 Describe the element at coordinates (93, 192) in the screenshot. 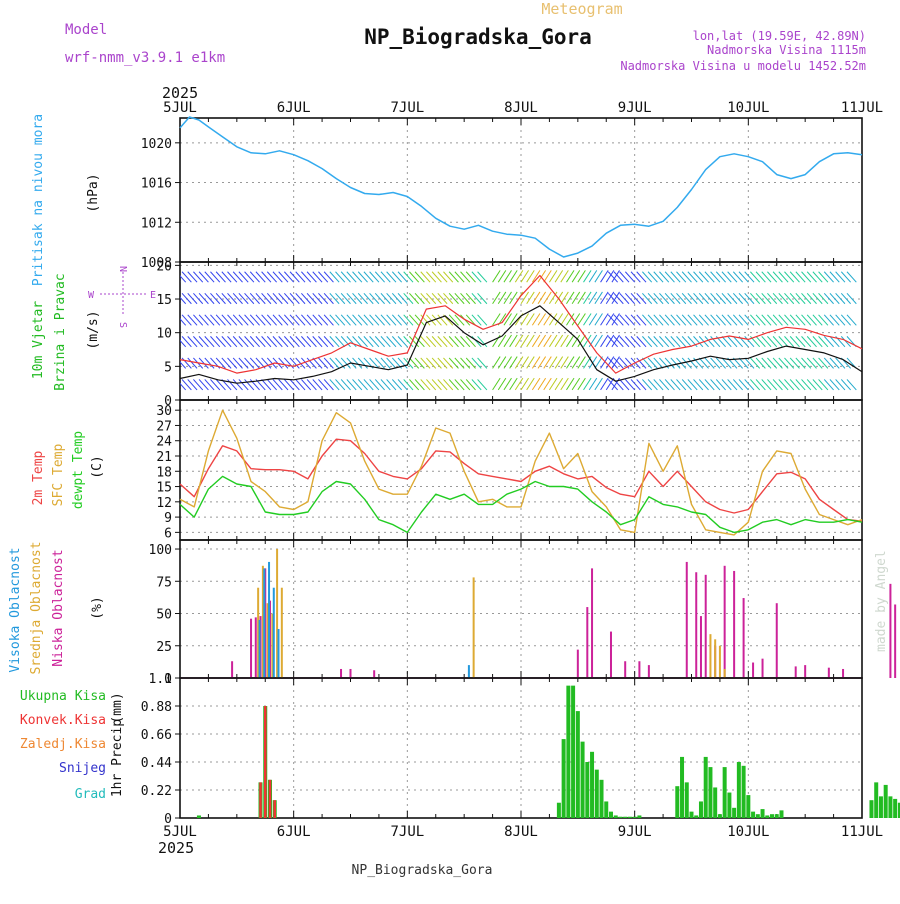

I see `pressure-unit: (hPa)` at that location.